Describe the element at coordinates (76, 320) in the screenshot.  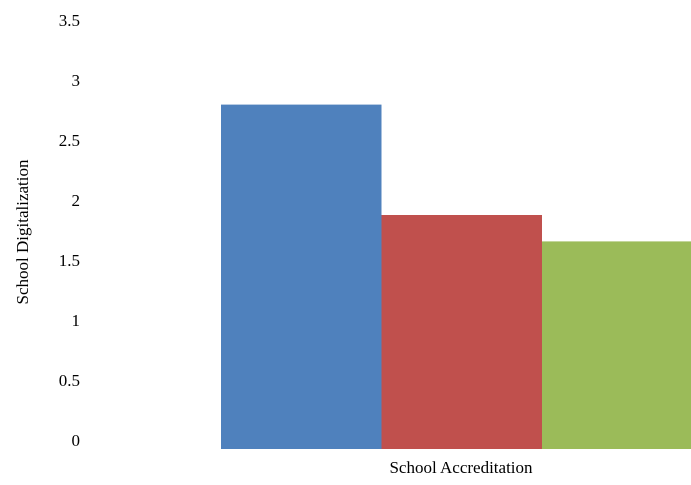
I see `y-tick-label: 1` at that location.